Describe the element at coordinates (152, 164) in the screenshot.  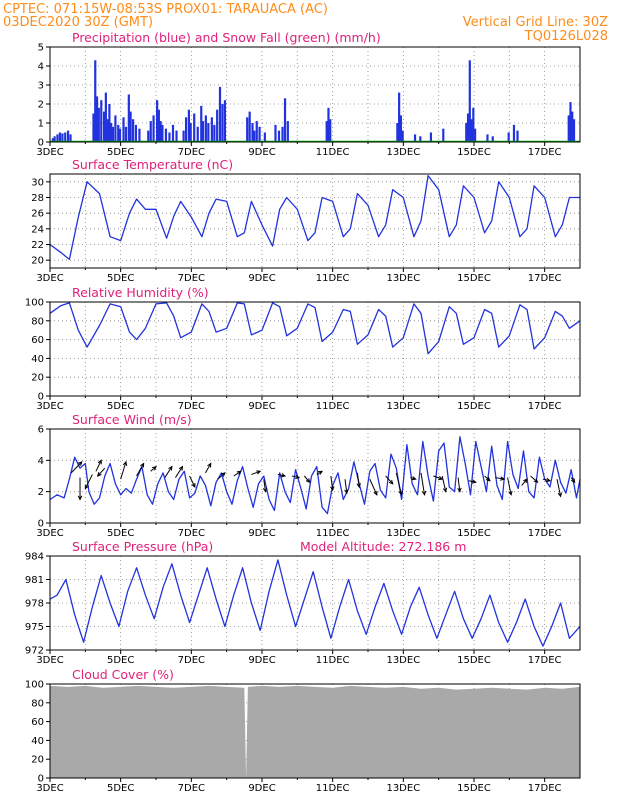
I see `temp-title: Surface Temperature (nC)` at that location.